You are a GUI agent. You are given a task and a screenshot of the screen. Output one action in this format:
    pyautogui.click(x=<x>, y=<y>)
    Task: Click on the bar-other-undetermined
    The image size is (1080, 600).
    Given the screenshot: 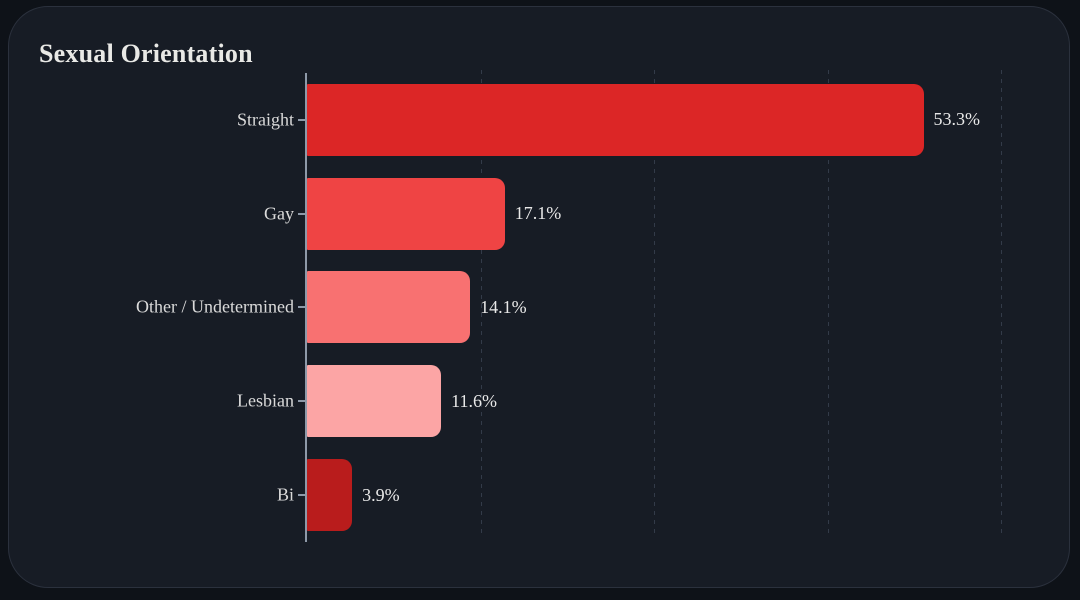 What is the action you would take?
    pyautogui.click(x=389, y=307)
    